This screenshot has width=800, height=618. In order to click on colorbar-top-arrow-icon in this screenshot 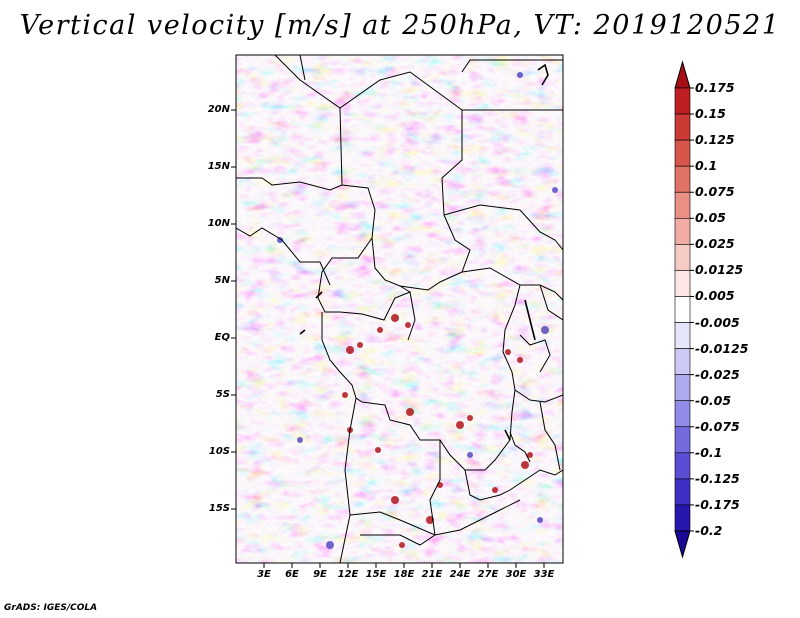, I will do `click(682, 74)`.